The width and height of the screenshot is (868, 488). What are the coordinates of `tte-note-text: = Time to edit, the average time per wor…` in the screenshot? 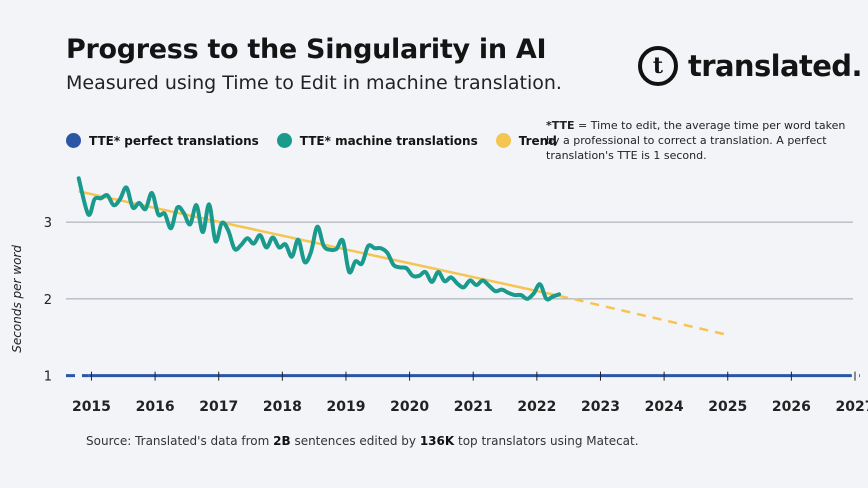 It's located at (696, 140).